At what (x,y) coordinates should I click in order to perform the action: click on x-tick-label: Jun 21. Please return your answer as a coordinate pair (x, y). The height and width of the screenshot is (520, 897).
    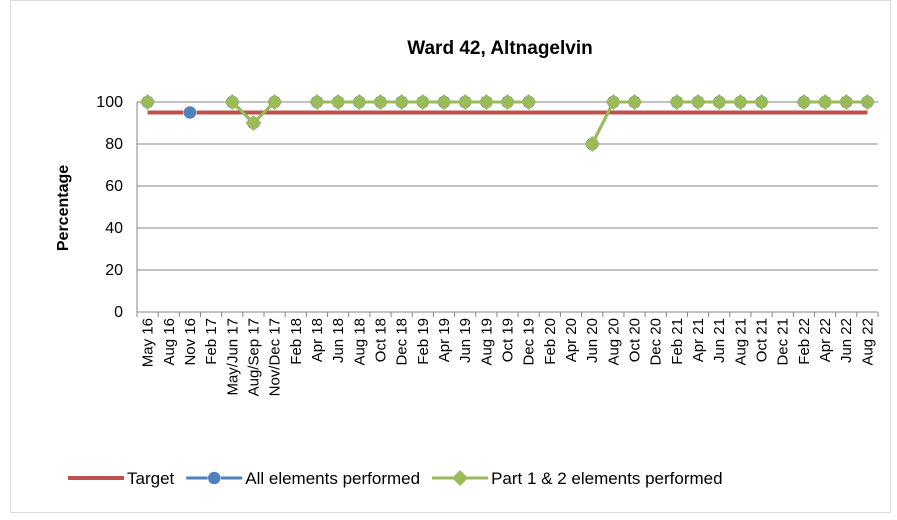
    Looking at the image, I should click on (719, 340).